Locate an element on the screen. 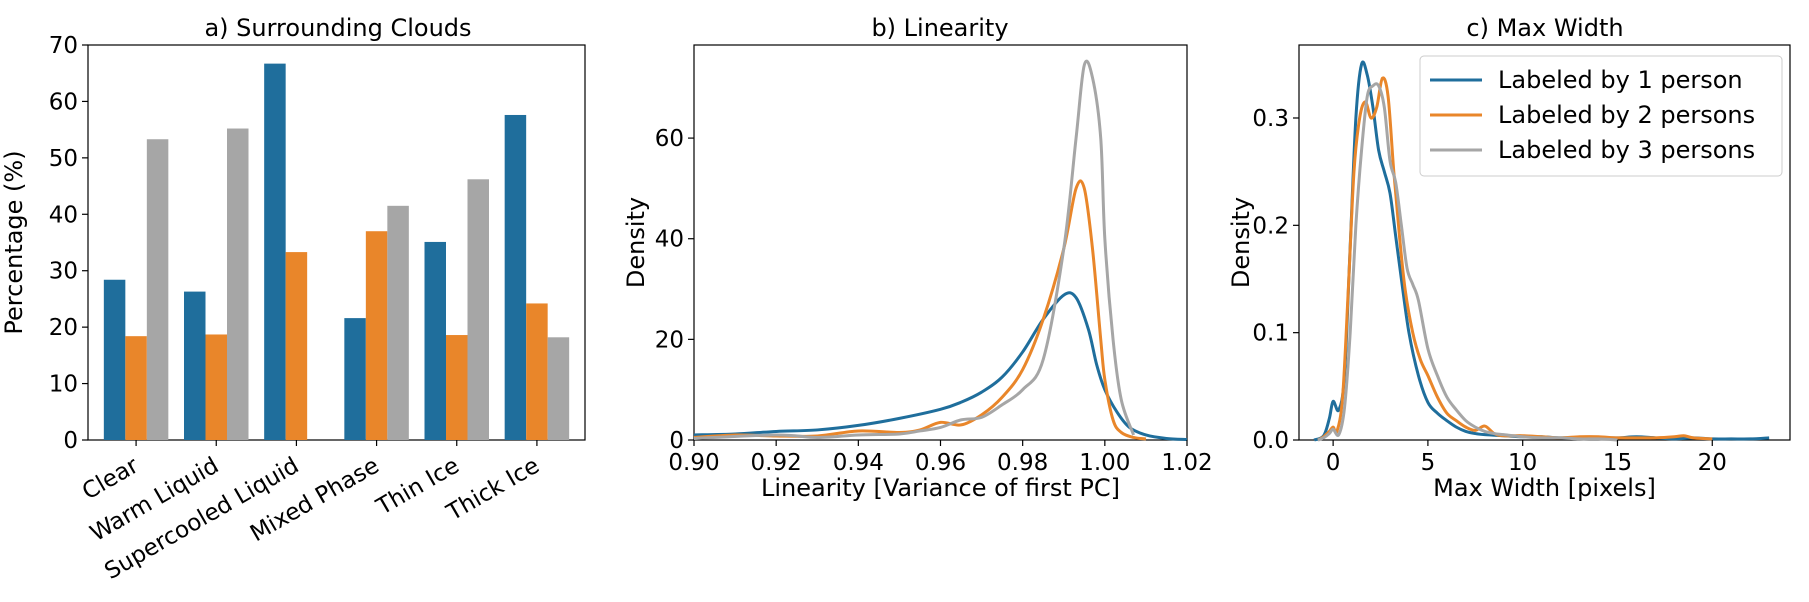 The height and width of the screenshot is (602, 1809). y-tick-label: 0.1 is located at coordinates (1270, 334).